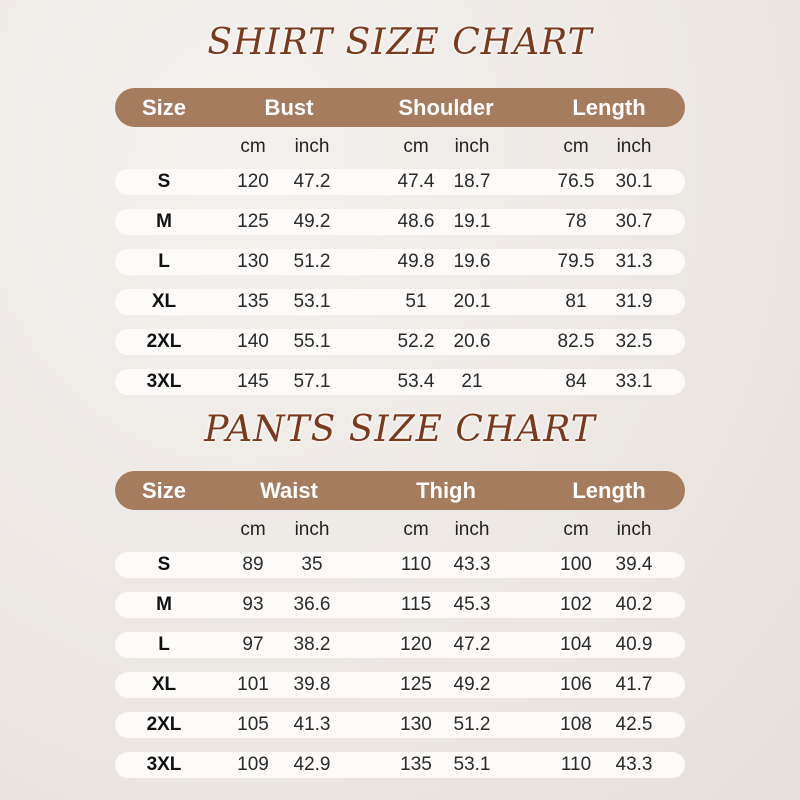 Image resolution: width=800 pixels, height=800 pixels. I want to click on measurement-cell: 42.9, so click(312, 764).